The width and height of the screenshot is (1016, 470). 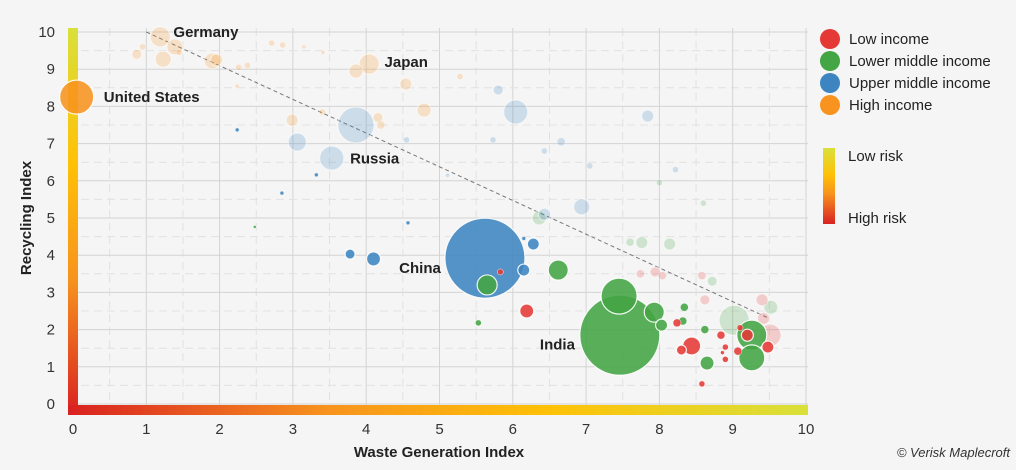 I want to click on y-tick-label: 4, so click(x=51, y=255).